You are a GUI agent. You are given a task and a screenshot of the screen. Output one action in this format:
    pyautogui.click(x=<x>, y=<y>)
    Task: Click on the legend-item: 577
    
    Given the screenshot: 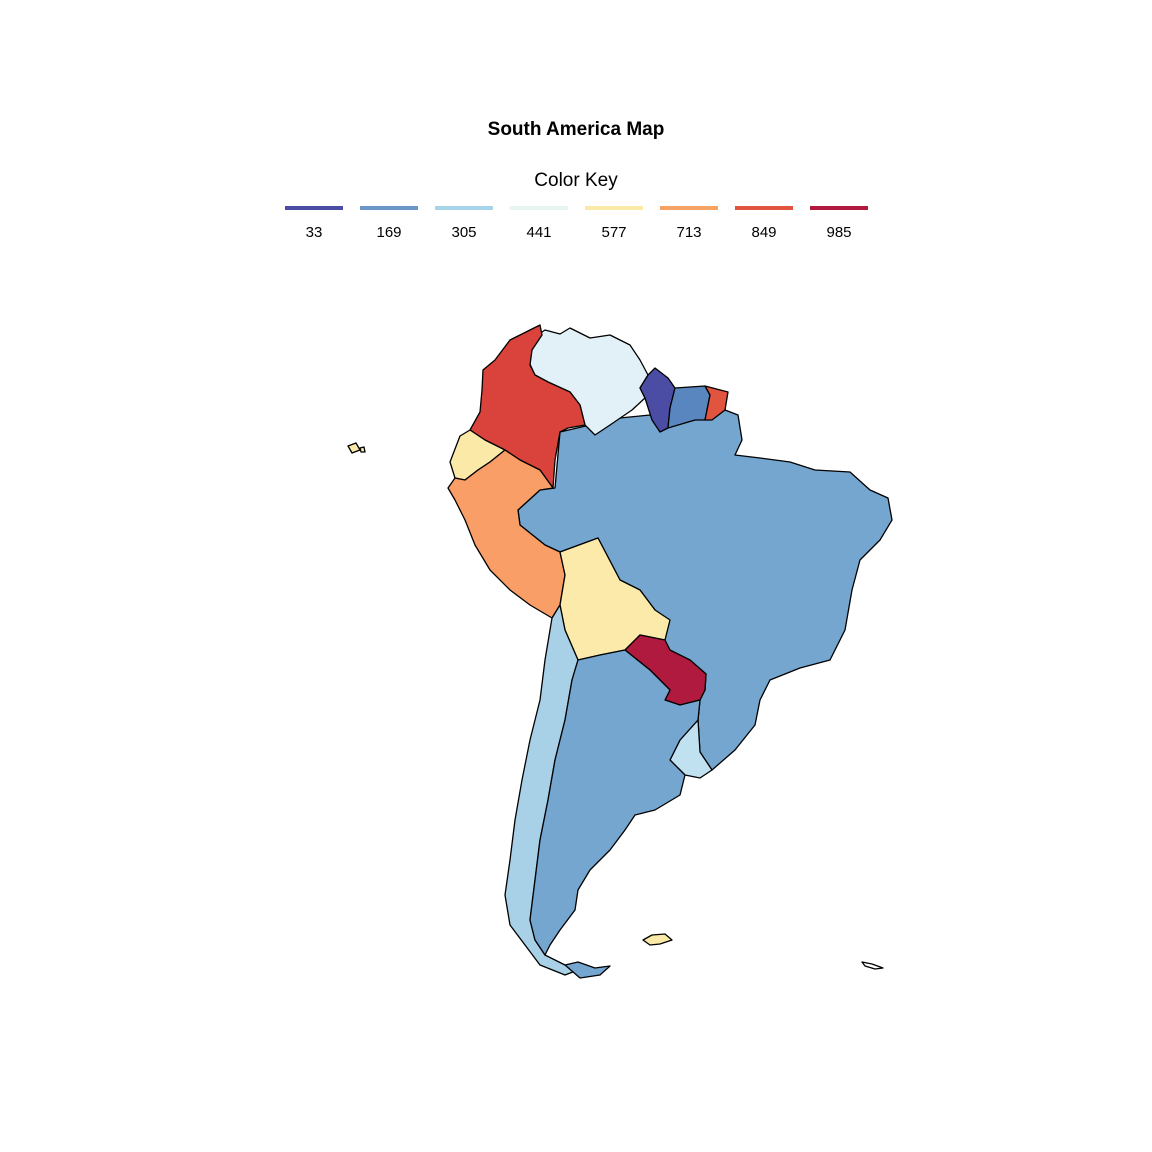 What is the action you would take?
    pyautogui.click(x=614, y=223)
    